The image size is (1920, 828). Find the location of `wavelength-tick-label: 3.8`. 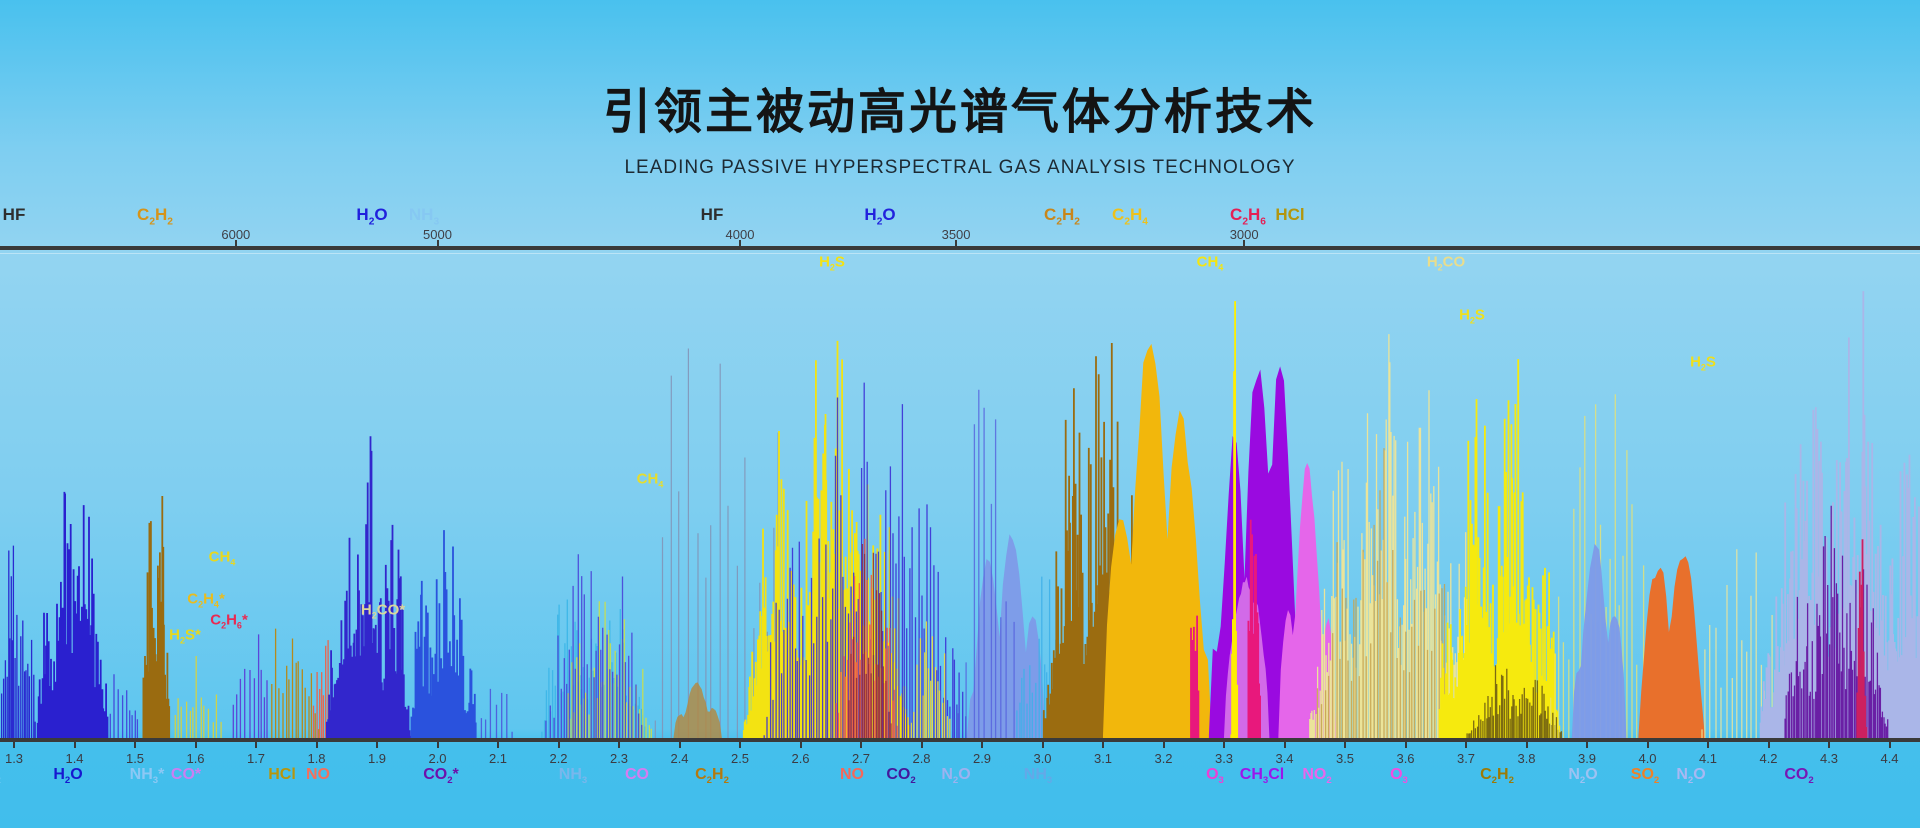

wavelength-tick-label: 3.8 is located at coordinates (1526, 758).